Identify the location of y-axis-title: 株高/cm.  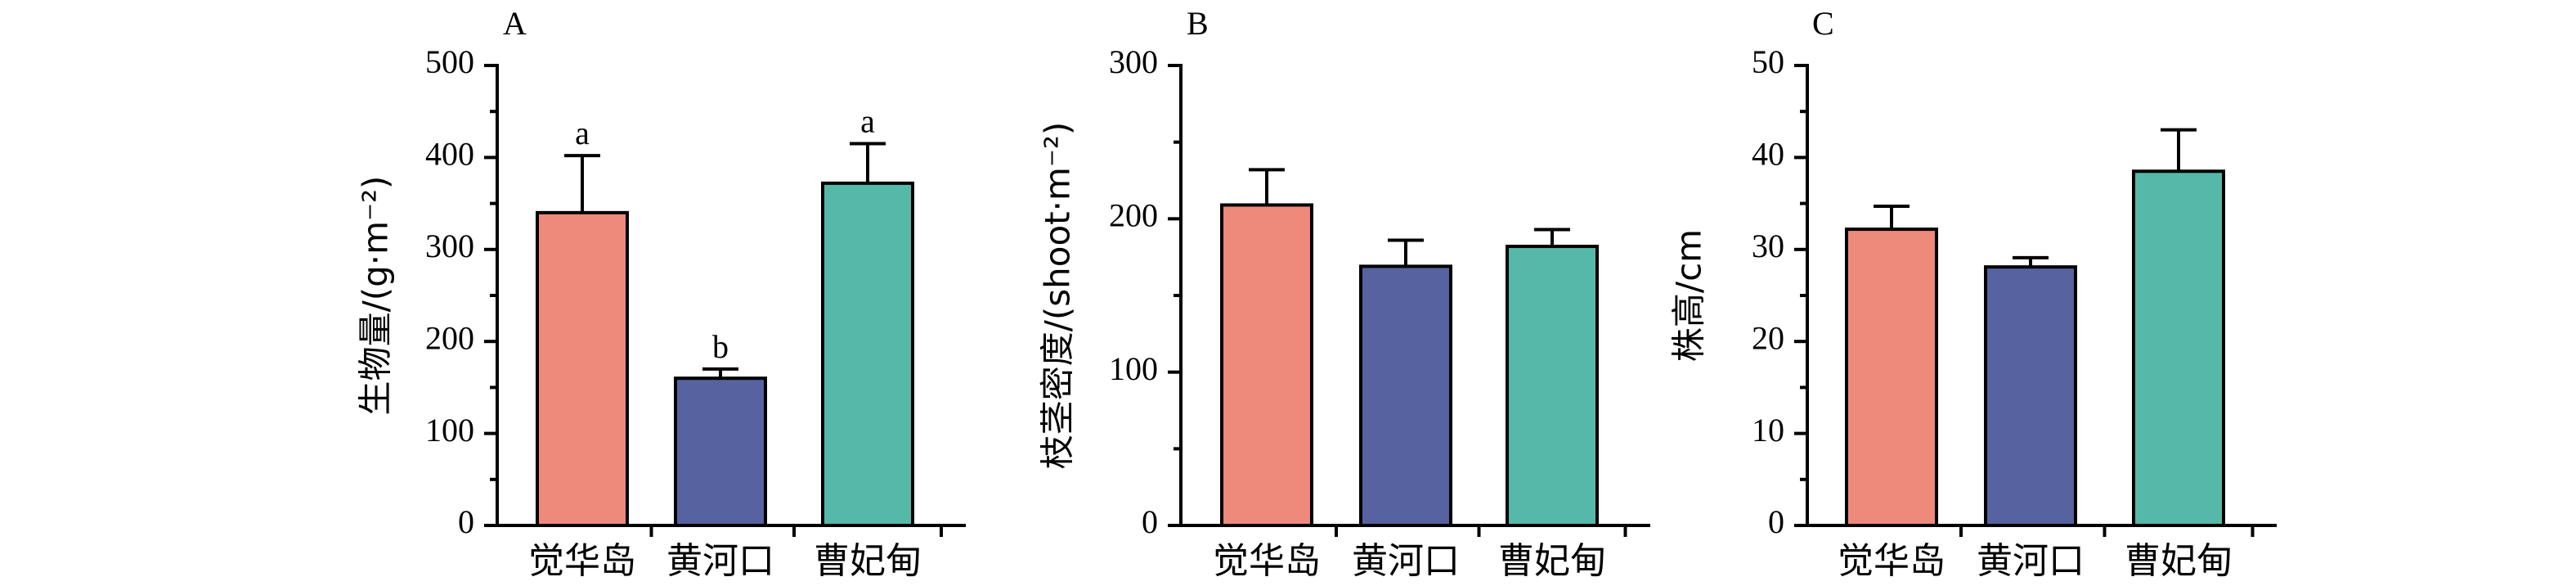
(1689, 295).